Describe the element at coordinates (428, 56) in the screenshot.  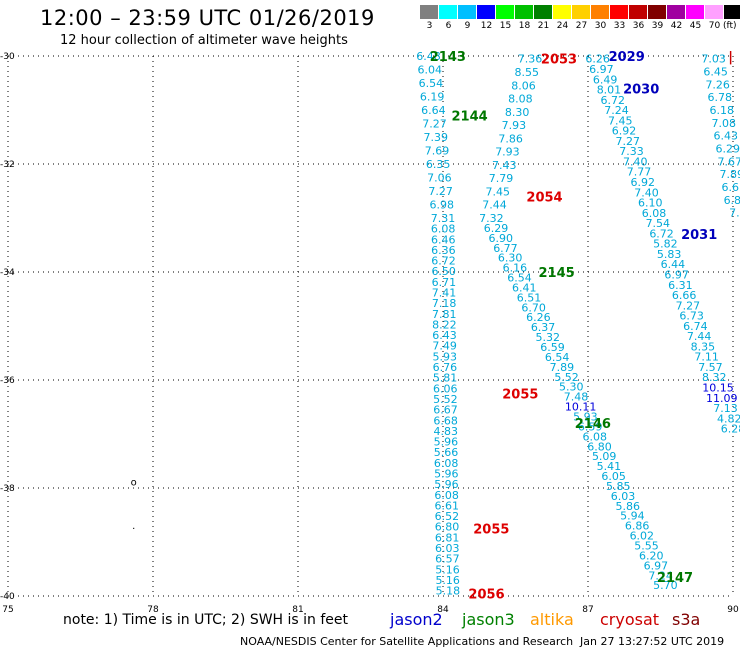
I see `wave-height-value: 6.48` at that location.